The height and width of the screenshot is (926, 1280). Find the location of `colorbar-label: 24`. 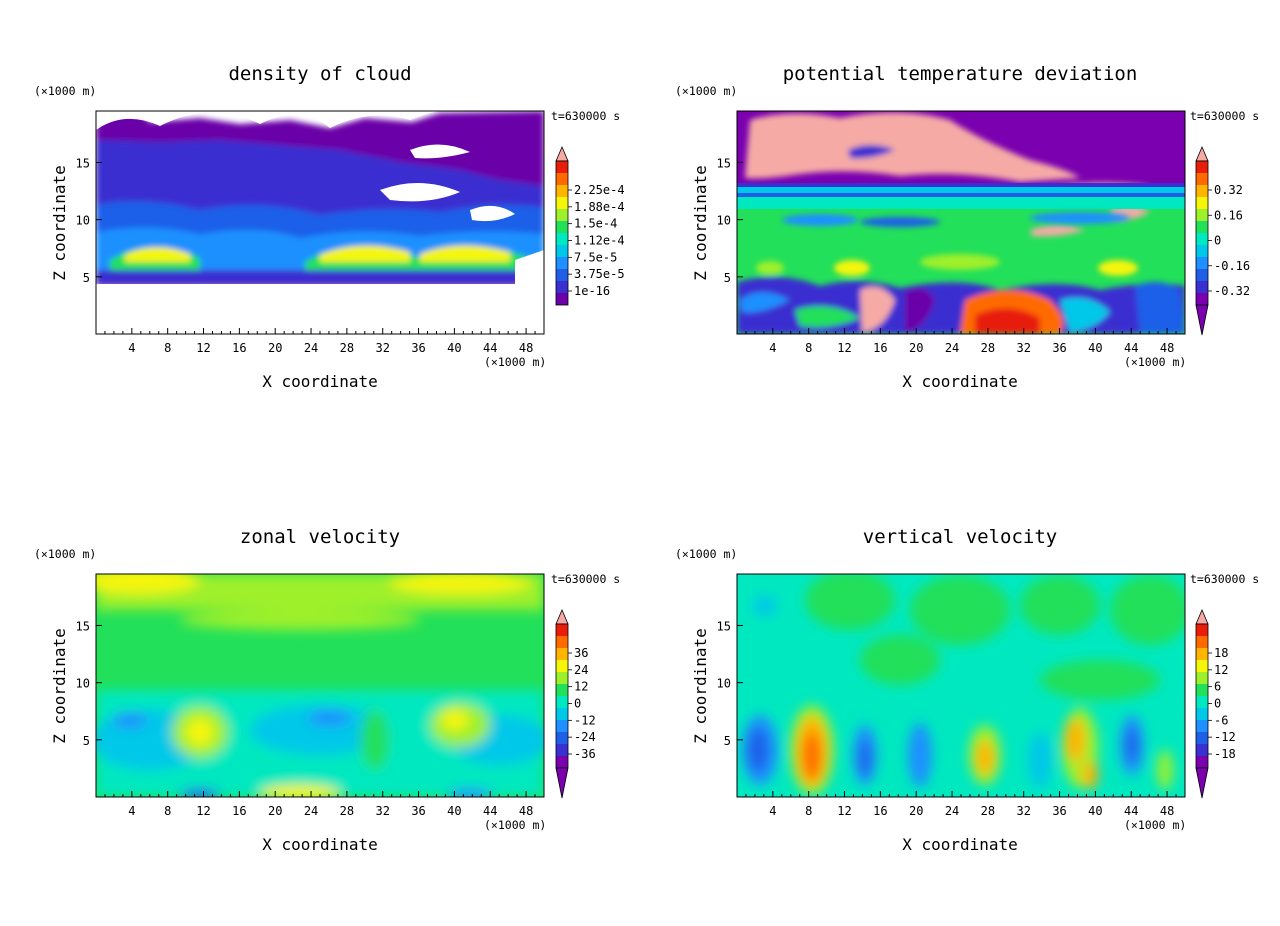

colorbar-label: 24 is located at coordinates (581, 670).